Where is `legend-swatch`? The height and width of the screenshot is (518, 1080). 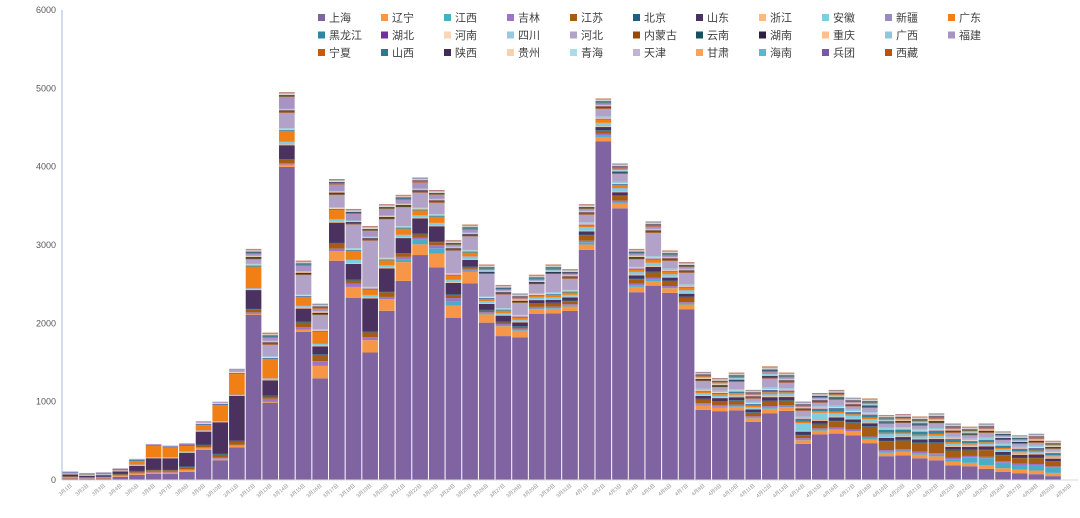 legend-swatch is located at coordinates (573, 35).